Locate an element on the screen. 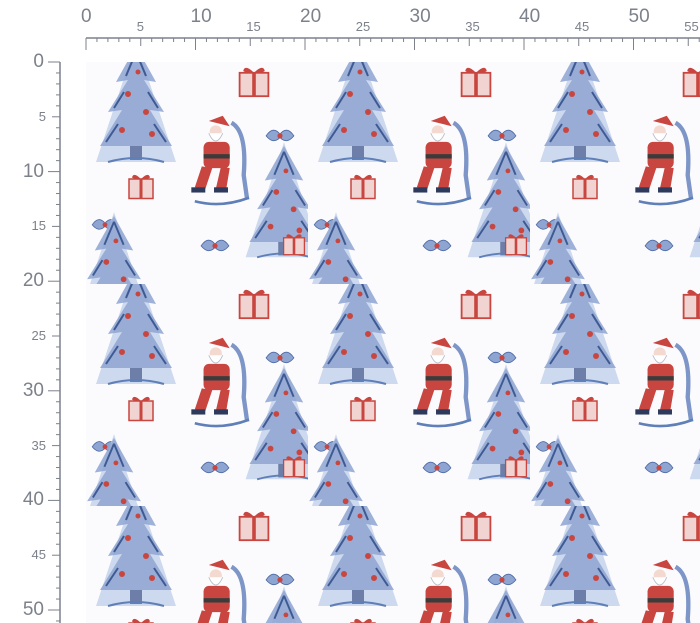 The height and width of the screenshot is (623, 700). v-tick-label: 20 is located at coordinates (33, 281).